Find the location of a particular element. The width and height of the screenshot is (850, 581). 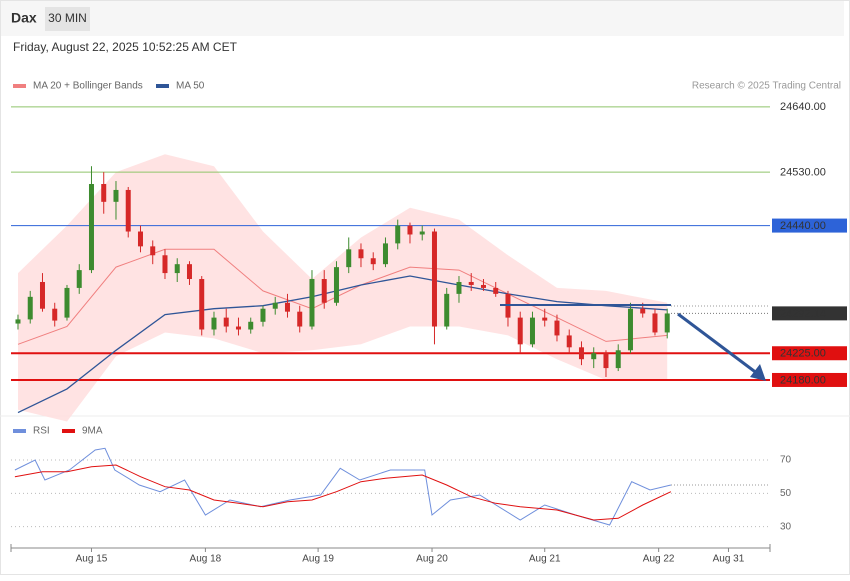

indicator-line is located at coordinates (343, 492).